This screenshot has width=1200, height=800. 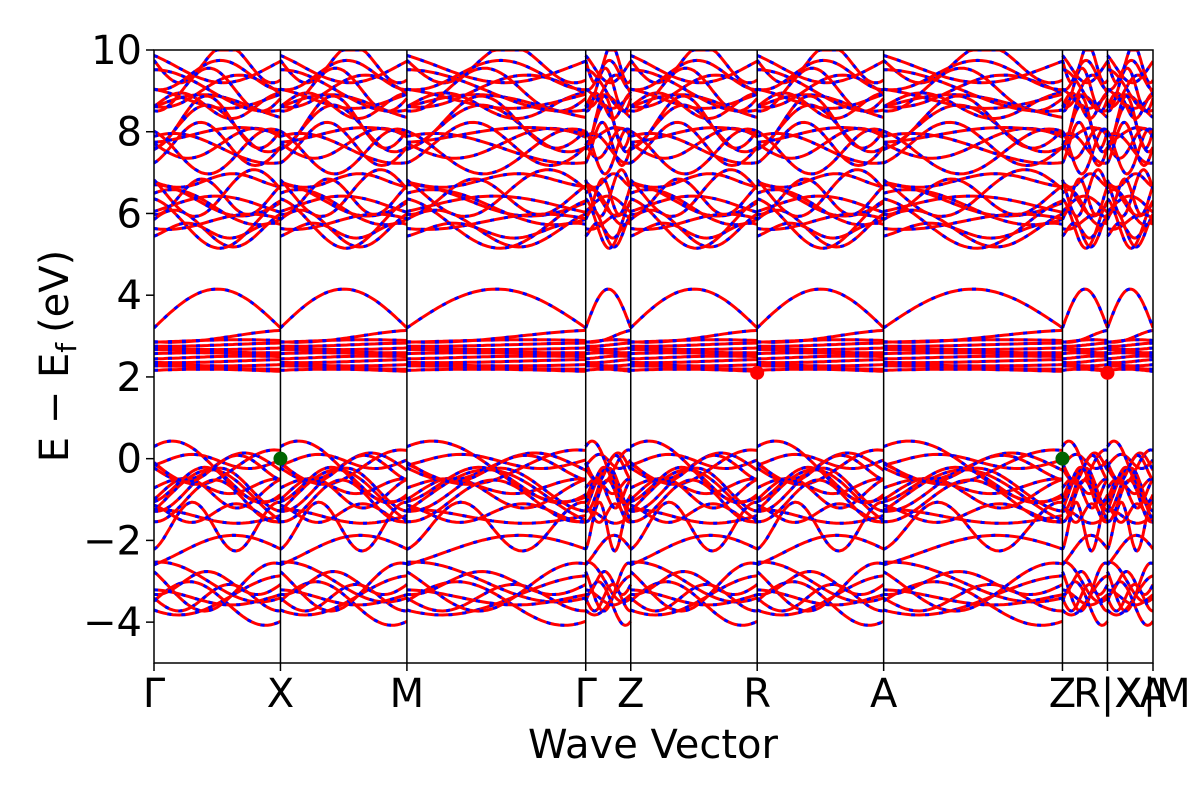 What do you see at coordinates (586, 694) in the screenshot?
I see `x-tick-label: Γ` at bounding box center [586, 694].